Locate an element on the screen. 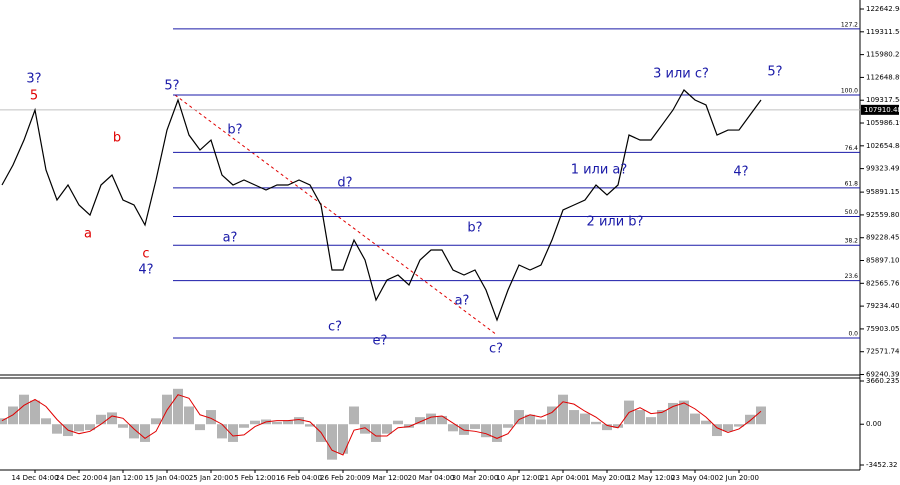 The height and width of the screenshot is (485, 900). y-tick-label: 115980.25 is located at coordinates (883, 55).